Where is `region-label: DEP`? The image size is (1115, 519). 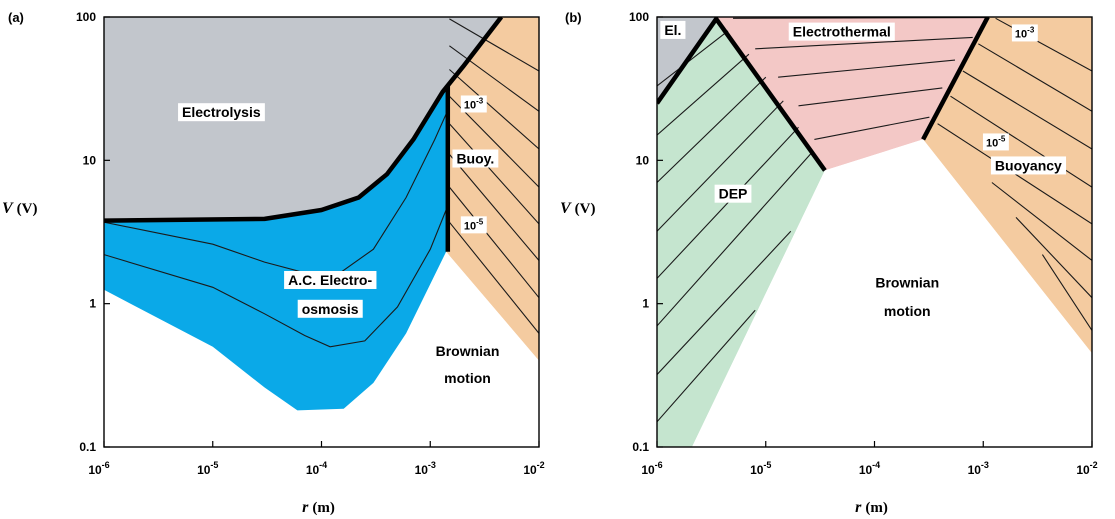
region-label: DEP is located at coordinates (733, 194).